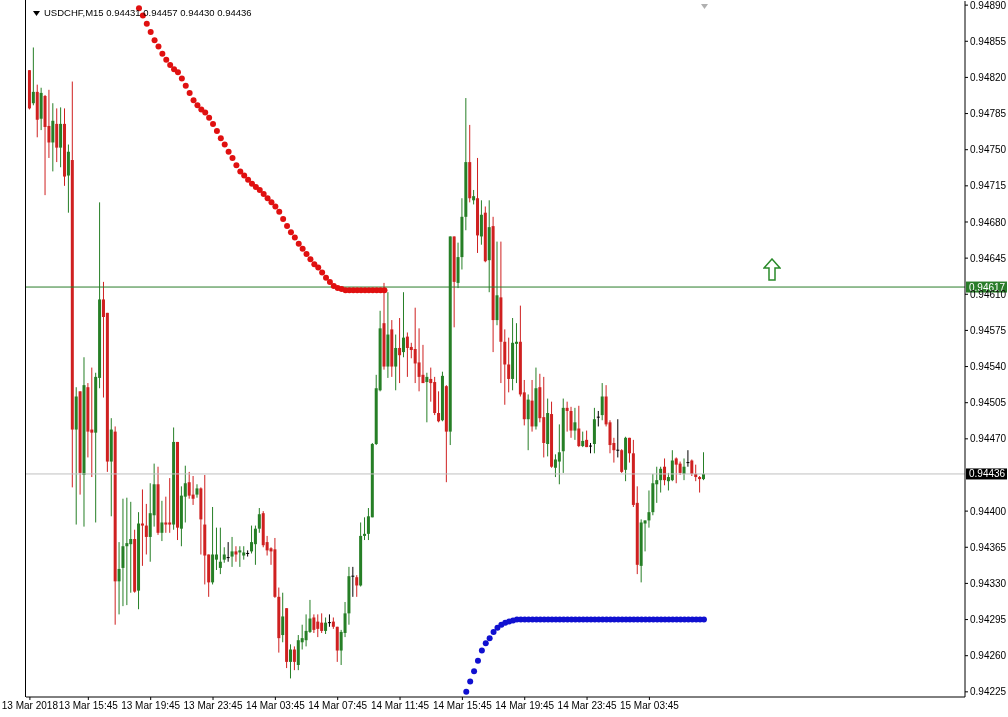  What do you see at coordinates (988, 583) in the screenshot?
I see `y-tick-label: 0.94330` at bounding box center [988, 583].